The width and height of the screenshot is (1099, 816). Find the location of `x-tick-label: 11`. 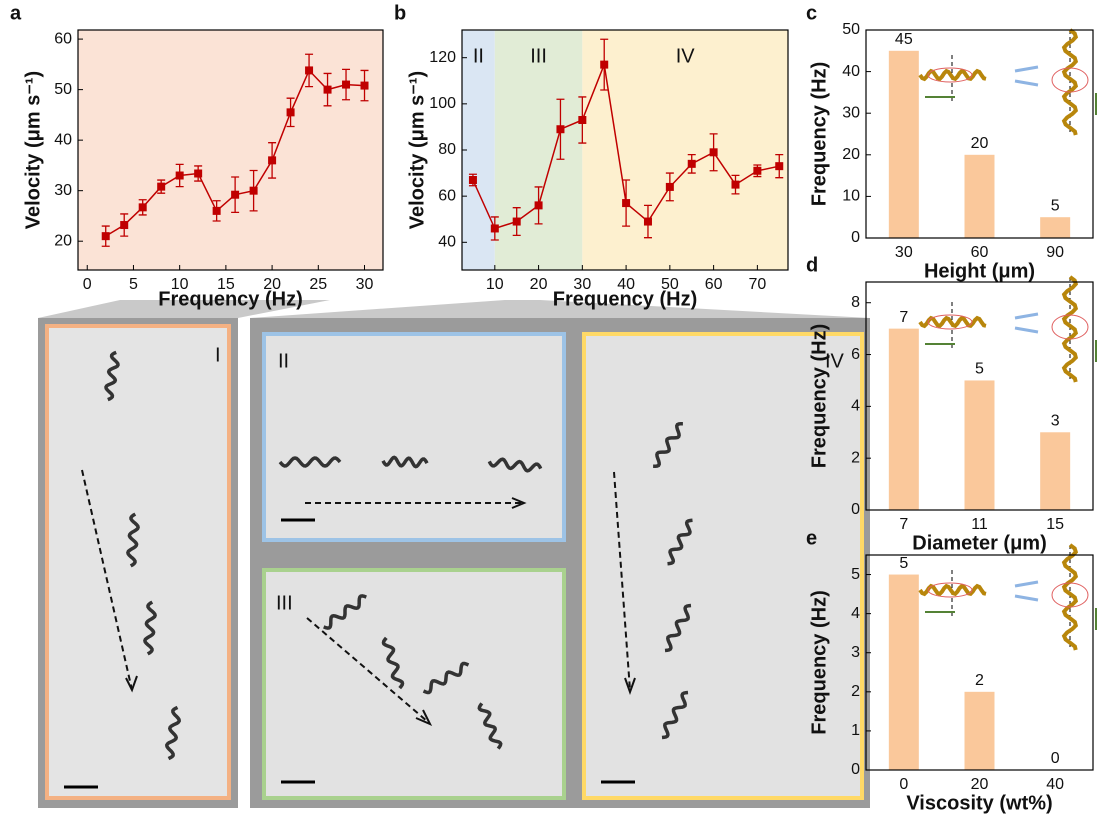

x-tick-label: 11 is located at coordinates (979, 524).